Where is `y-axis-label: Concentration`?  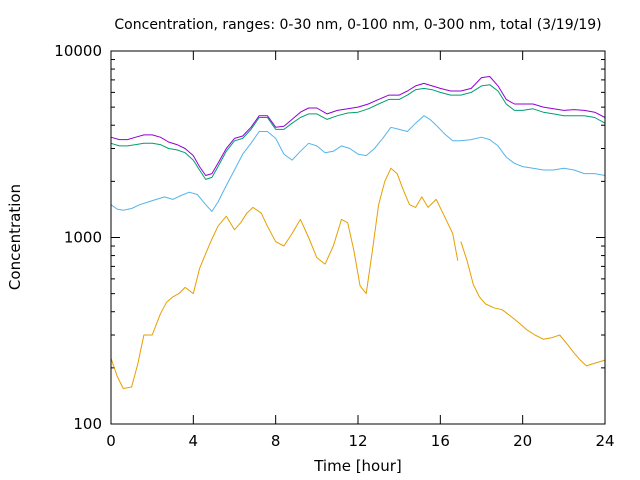
y-axis-label: Concentration is located at coordinates (15, 237).